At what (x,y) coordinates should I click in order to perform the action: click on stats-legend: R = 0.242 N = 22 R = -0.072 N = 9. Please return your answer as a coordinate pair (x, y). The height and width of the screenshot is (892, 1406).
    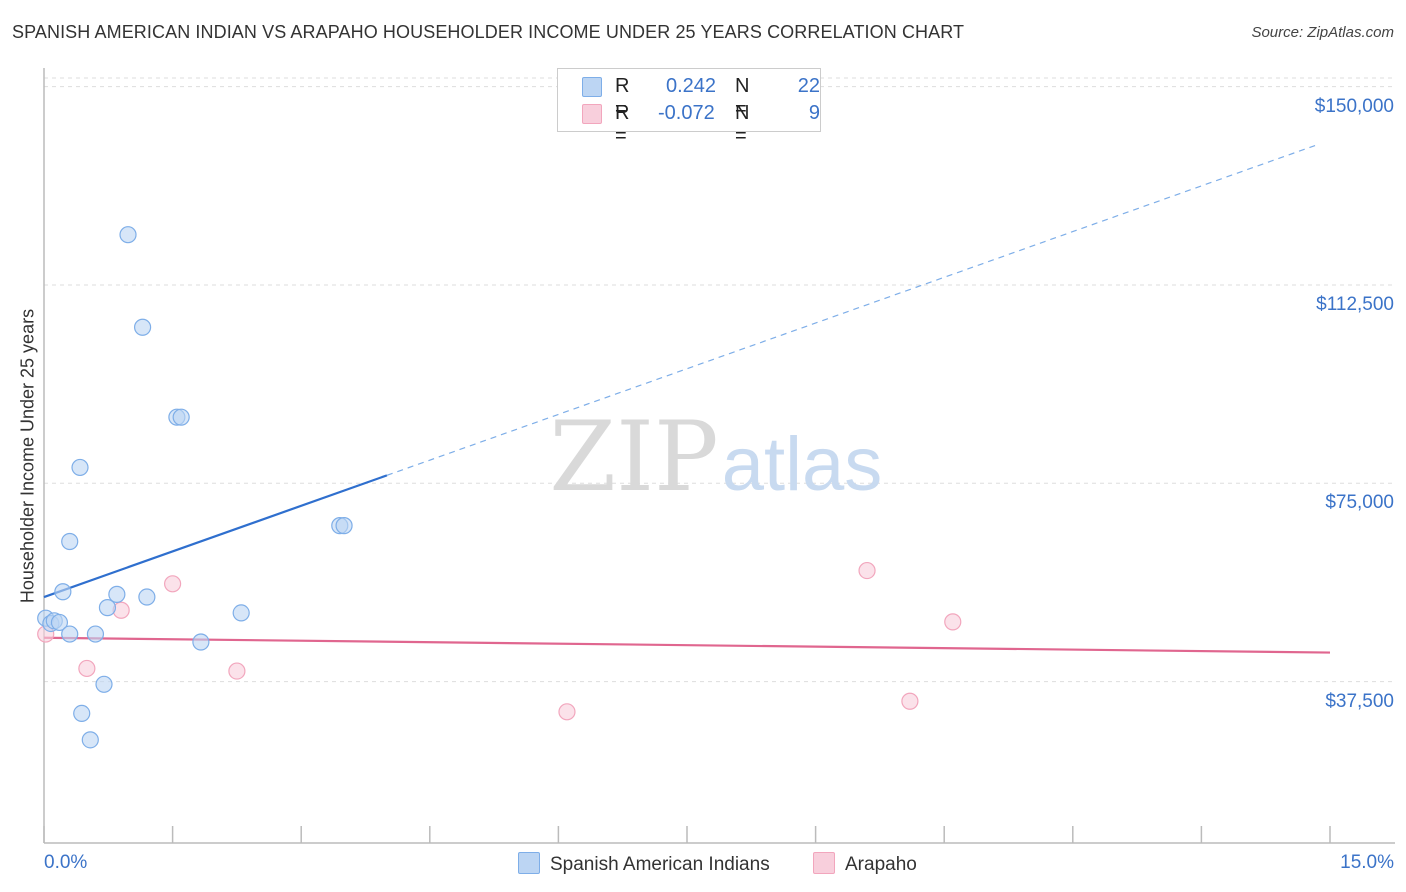
    Looking at the image, I should click on (689, 107).